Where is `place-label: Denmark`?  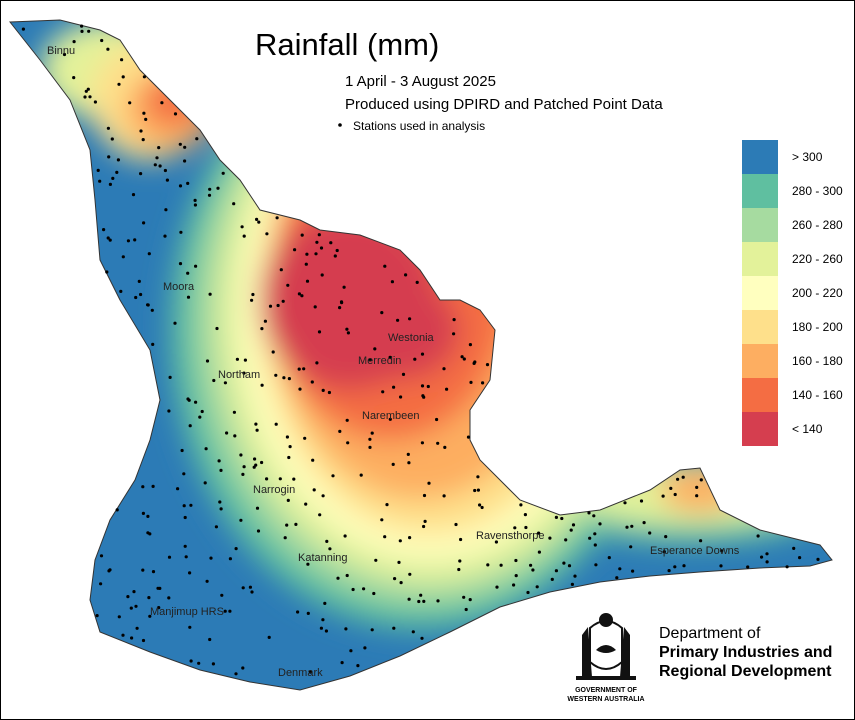
place-label: Denmark is located at coordinates (300, 673).